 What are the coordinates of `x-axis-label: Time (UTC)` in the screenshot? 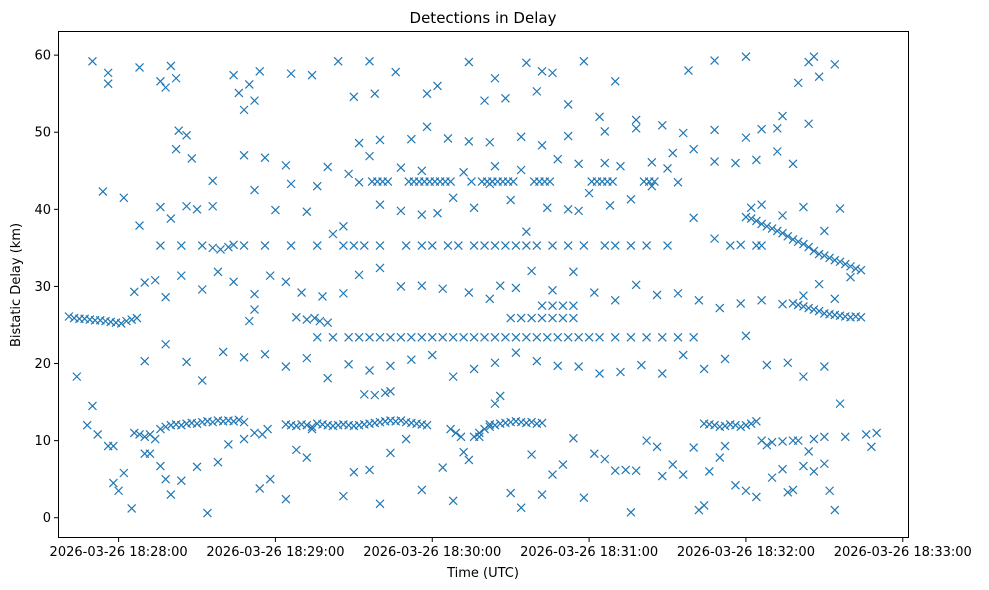 It's located at (482, 573).